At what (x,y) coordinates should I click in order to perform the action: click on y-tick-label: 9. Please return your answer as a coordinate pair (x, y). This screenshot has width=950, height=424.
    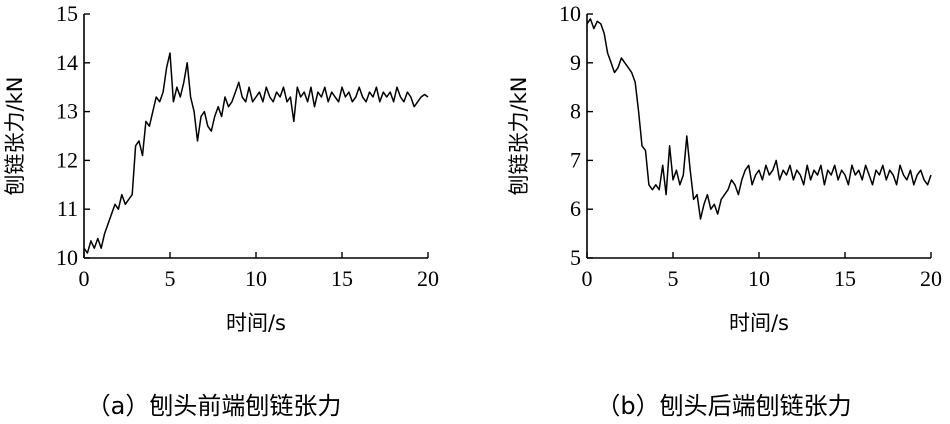
    Looking at the image, I should click on (575, 62).